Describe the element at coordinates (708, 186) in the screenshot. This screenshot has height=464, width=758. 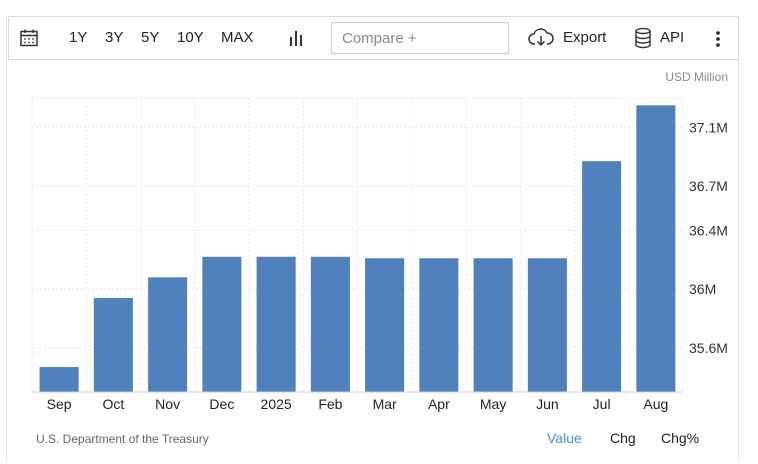
I see `y-tick-label: 36.7M` at that location.